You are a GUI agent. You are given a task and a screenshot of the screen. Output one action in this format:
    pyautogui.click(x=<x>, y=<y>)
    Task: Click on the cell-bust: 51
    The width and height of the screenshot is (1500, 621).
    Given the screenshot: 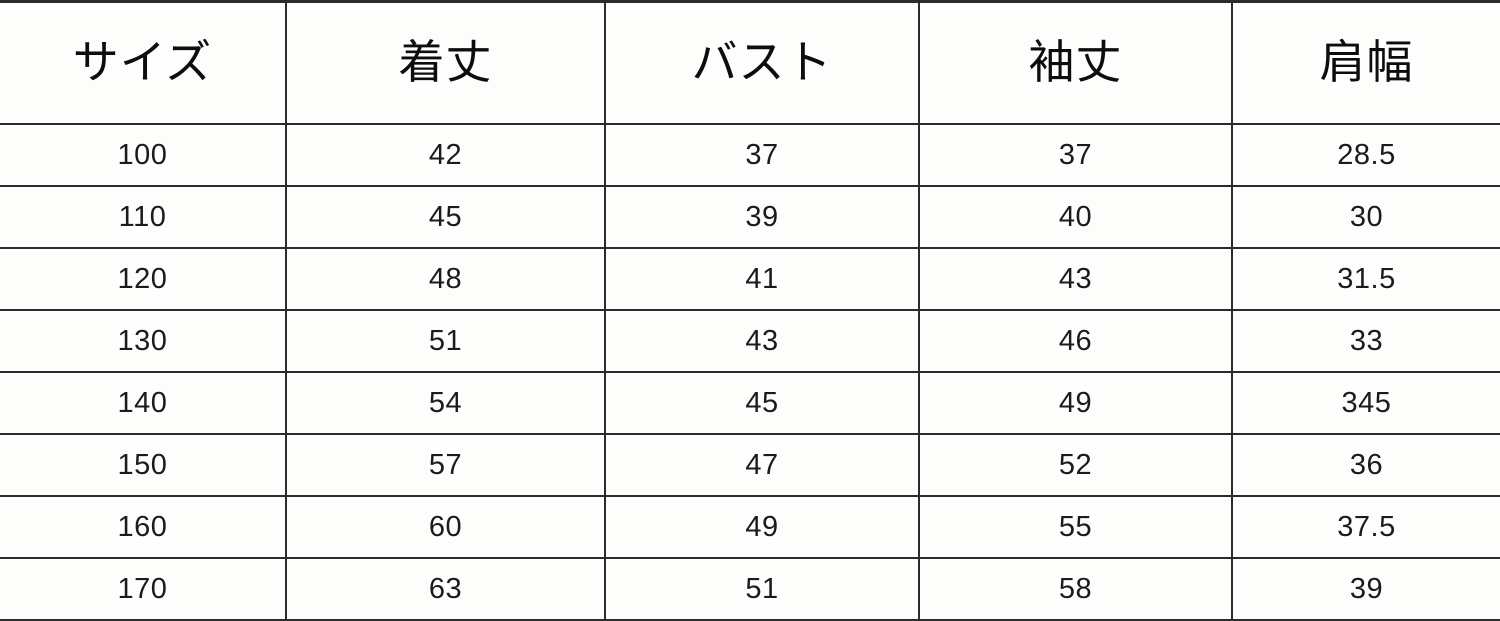 What is the action you would take?
    pyautogui.click(x=762, y=589)
    